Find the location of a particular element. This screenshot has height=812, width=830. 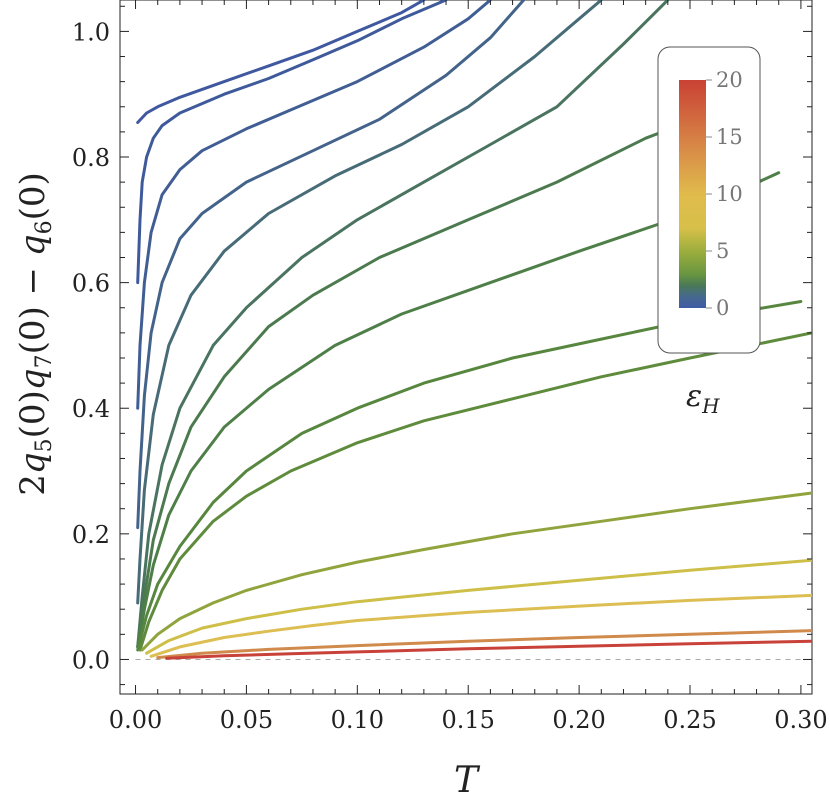

colorbar-title-symbol: ε is located at coordinates (694, 396).